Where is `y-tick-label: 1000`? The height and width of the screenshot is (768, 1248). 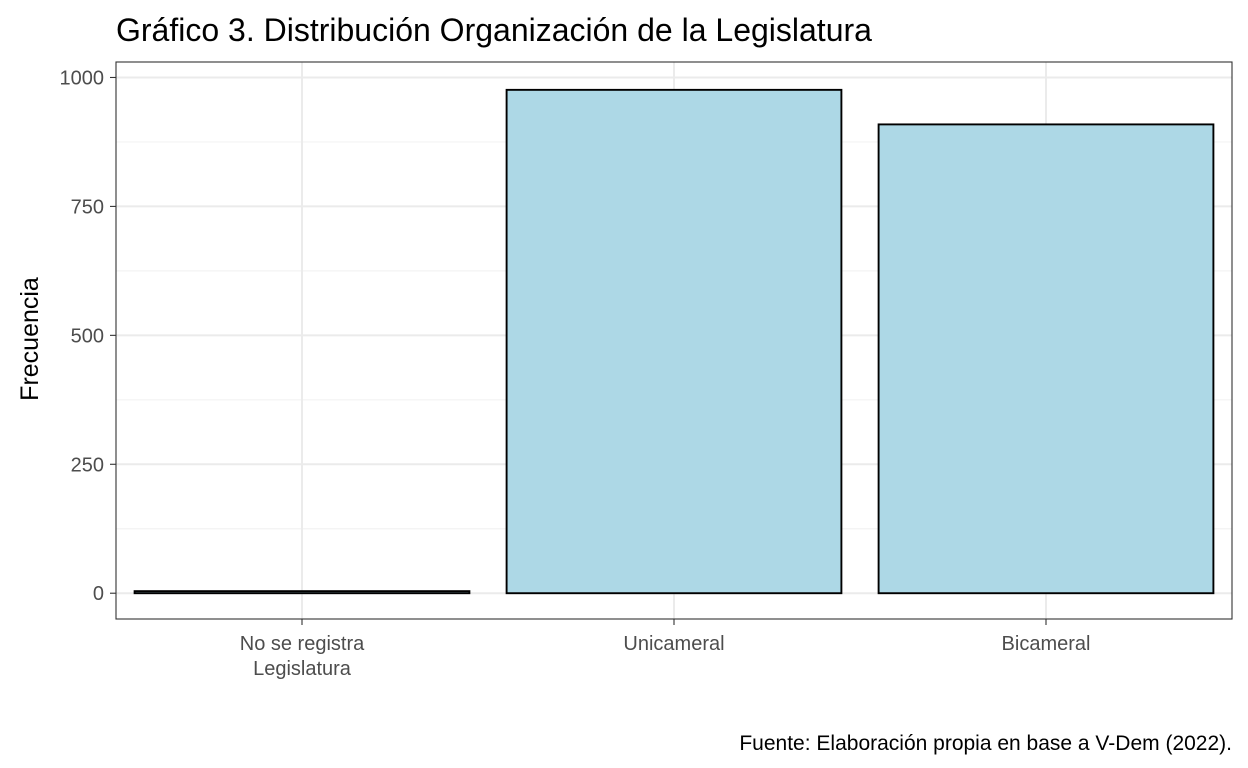
y-tick-label: 1000 is located at coordinates (82, 78).